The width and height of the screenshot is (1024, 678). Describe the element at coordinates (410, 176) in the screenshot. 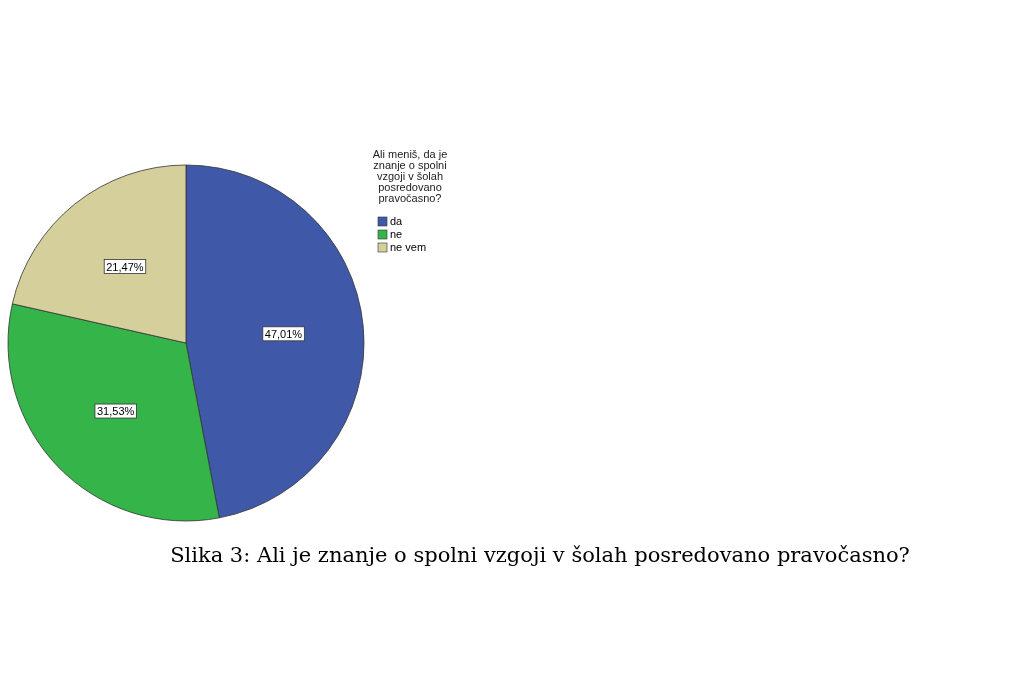

I see `legend-title: Ali meniš, da je znanje o spolni vzgoji v šolah posredovano pravočasno?` at that location.